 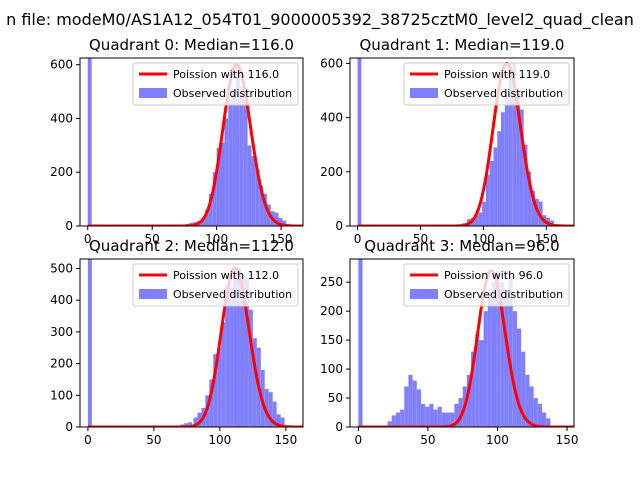 I want to click on legend-label-poisson: Poission with 112.0, so click(x=226, y=275).